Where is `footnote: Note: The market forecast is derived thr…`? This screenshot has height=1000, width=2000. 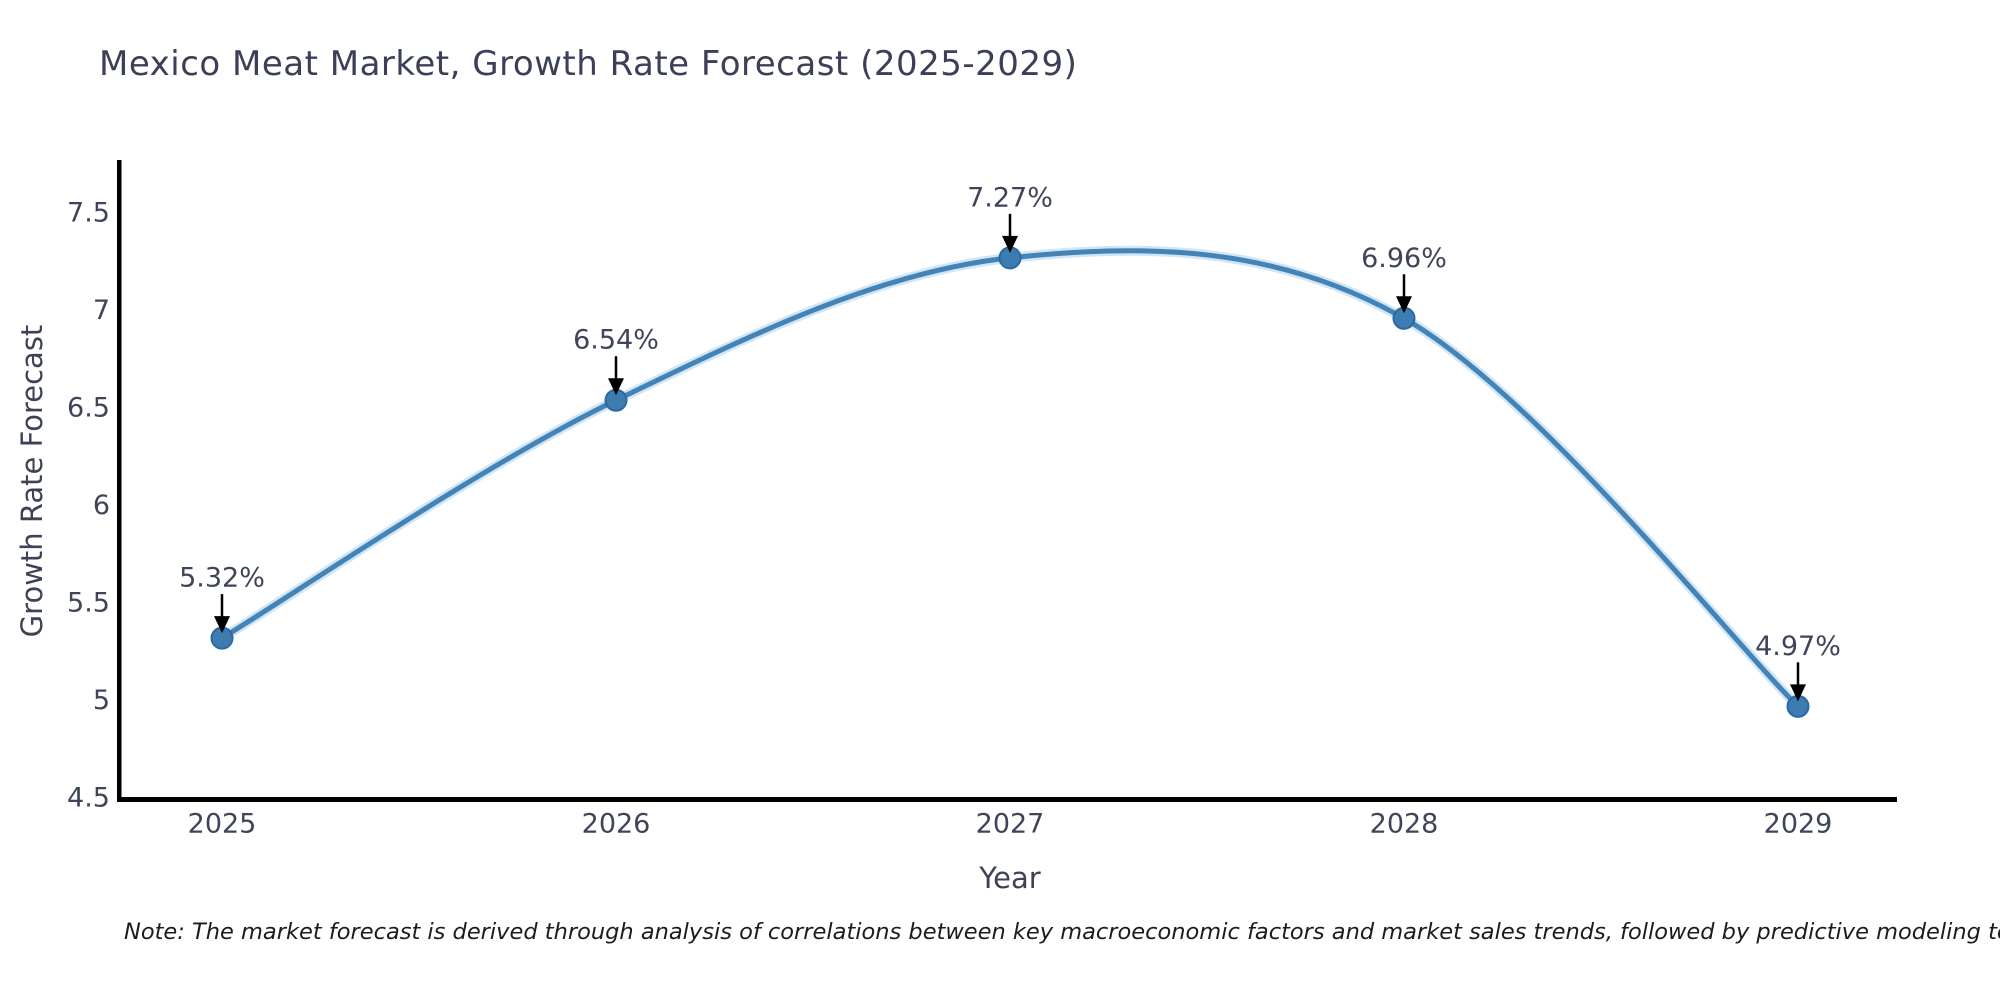 footnote: Note: The market forecast is derived thr… is located at coordinates (1062, 932).